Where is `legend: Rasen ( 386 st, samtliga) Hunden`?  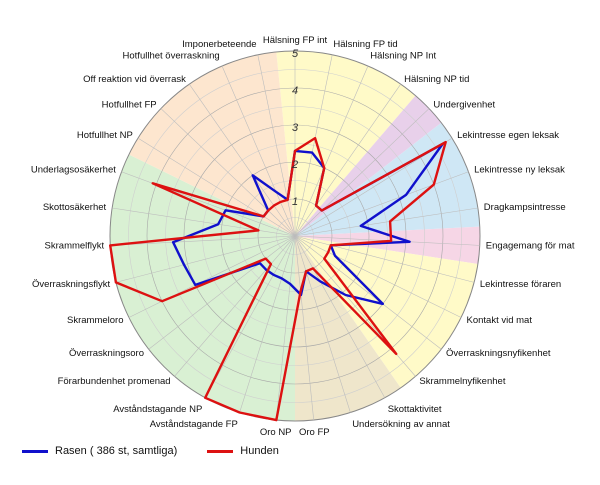
legend: Rasen ( 386 st, samtliga) Hunden is located at coordinates (150, 451).